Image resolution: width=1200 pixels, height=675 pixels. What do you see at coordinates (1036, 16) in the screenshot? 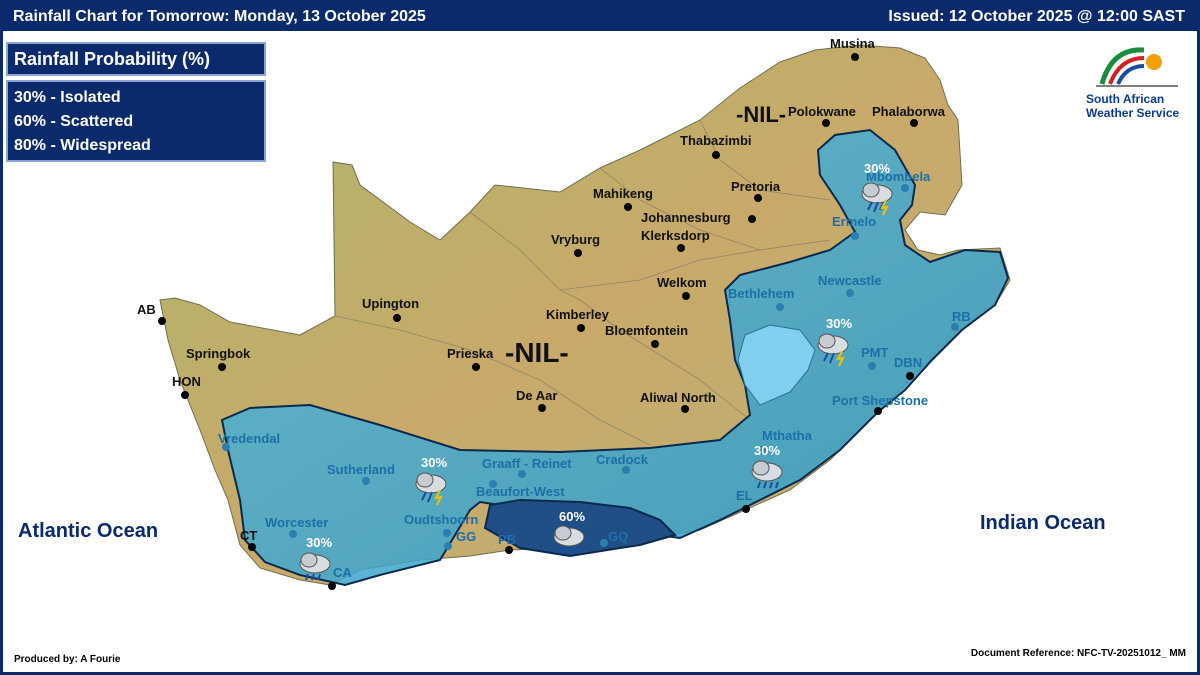
I see `issued-time: Issued: 12 October 2025 @ 12:00 SAST` at bounding box center [1036, 16].